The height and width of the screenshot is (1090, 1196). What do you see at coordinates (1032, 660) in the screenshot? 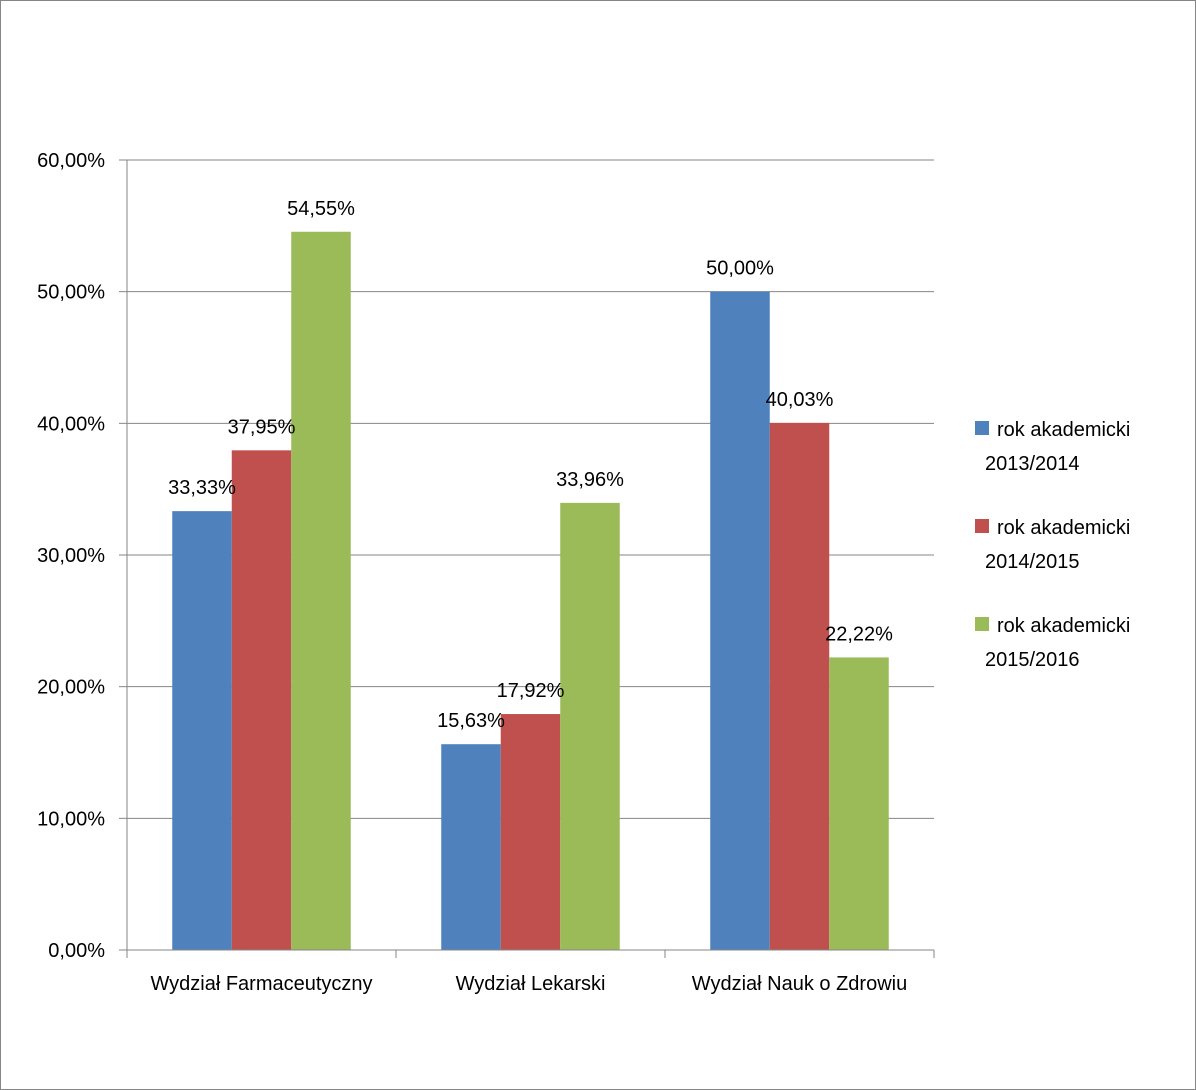
I see `legend-label-line2: 2015/2016` at bounding box center [1032, 660].